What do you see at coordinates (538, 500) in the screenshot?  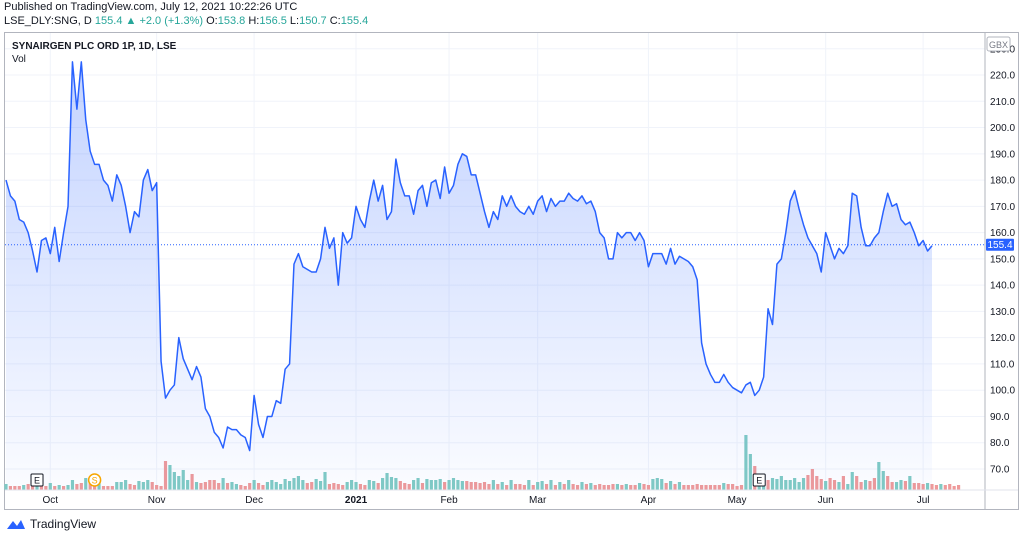 I see `x-tick-label: Mar` at bounding box center [538, 500].